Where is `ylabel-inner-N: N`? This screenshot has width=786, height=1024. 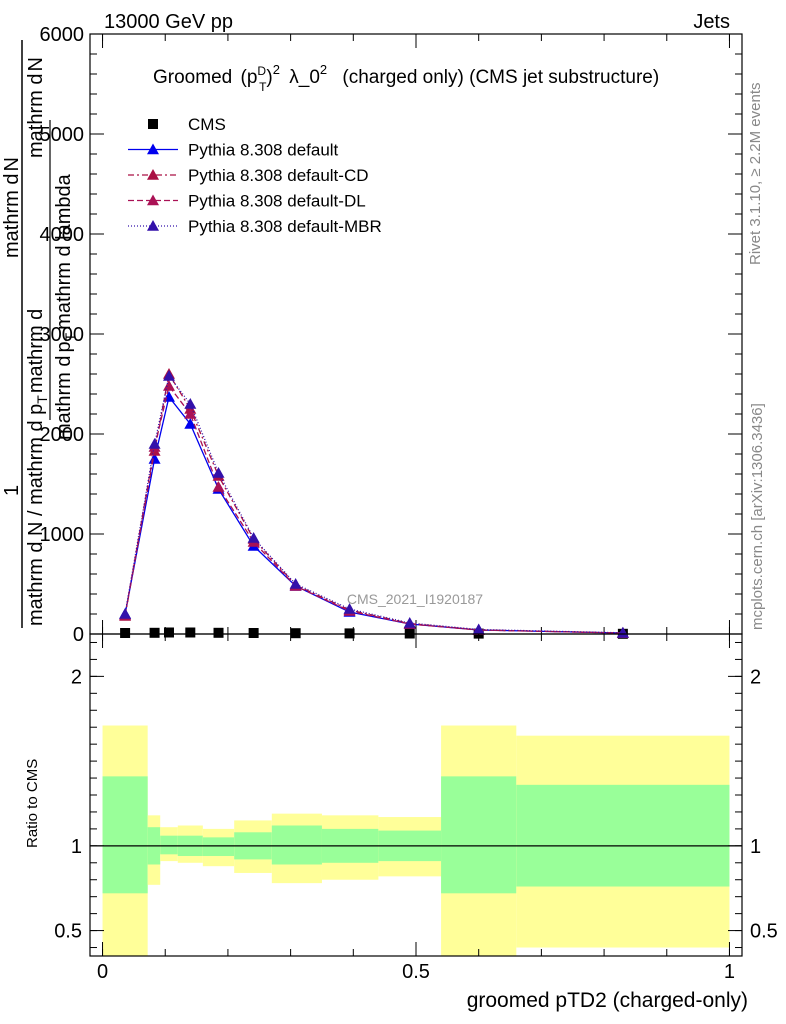
ylabel-inner-N: N is located at coordinates (36, 64).